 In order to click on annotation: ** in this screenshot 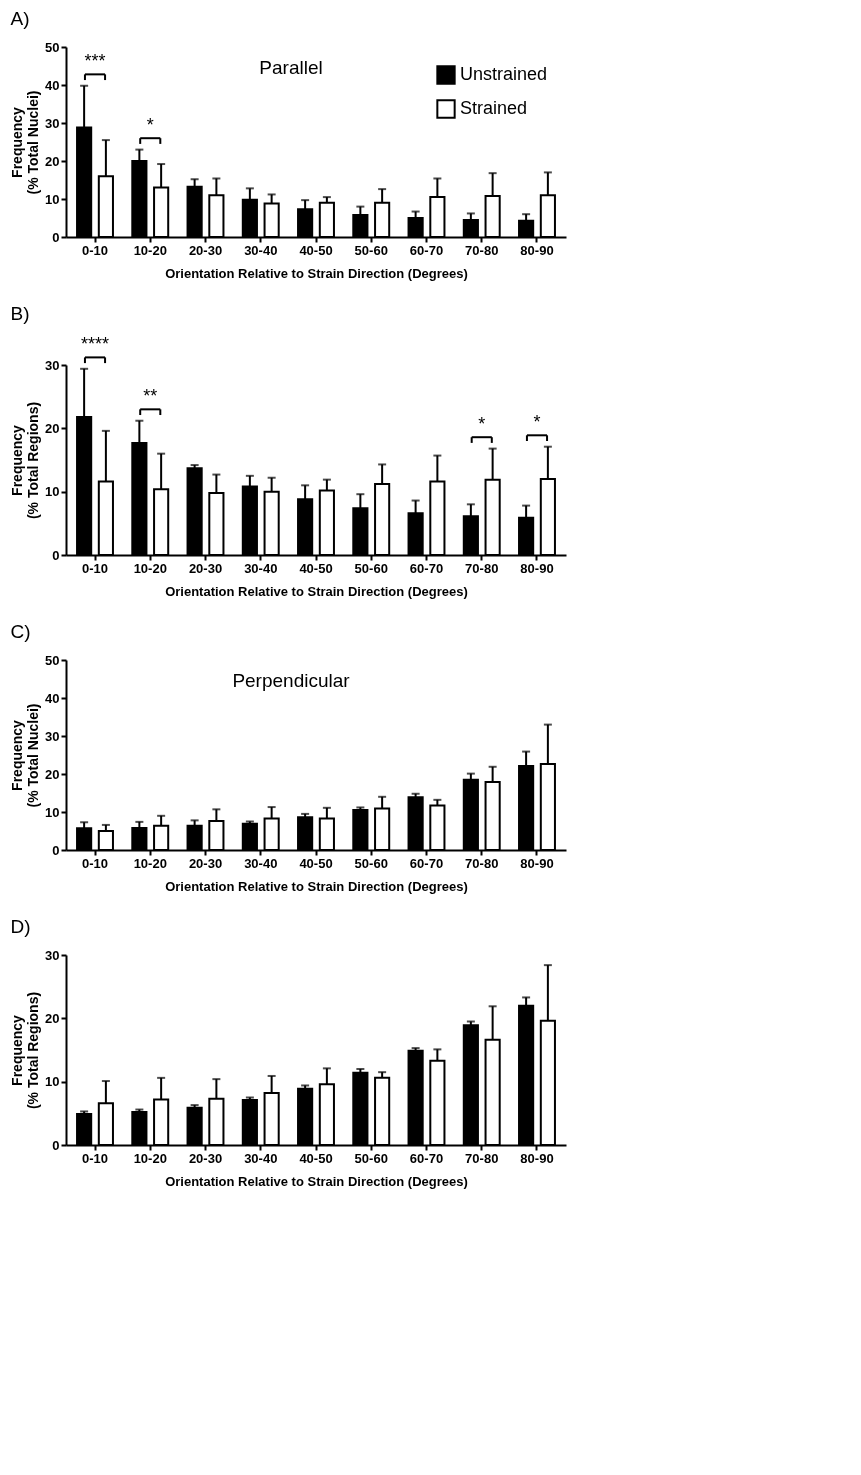, I will do `click(150, 396)`.